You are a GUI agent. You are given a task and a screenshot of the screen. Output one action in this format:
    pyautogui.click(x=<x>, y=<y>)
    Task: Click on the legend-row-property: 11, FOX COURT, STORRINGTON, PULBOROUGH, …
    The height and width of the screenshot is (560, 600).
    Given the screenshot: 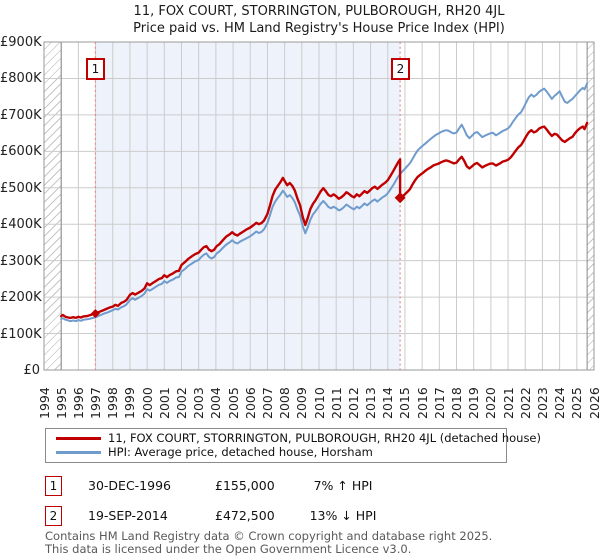 What is the action you would take?
    pyautogui.click(x=293, y=438)
    